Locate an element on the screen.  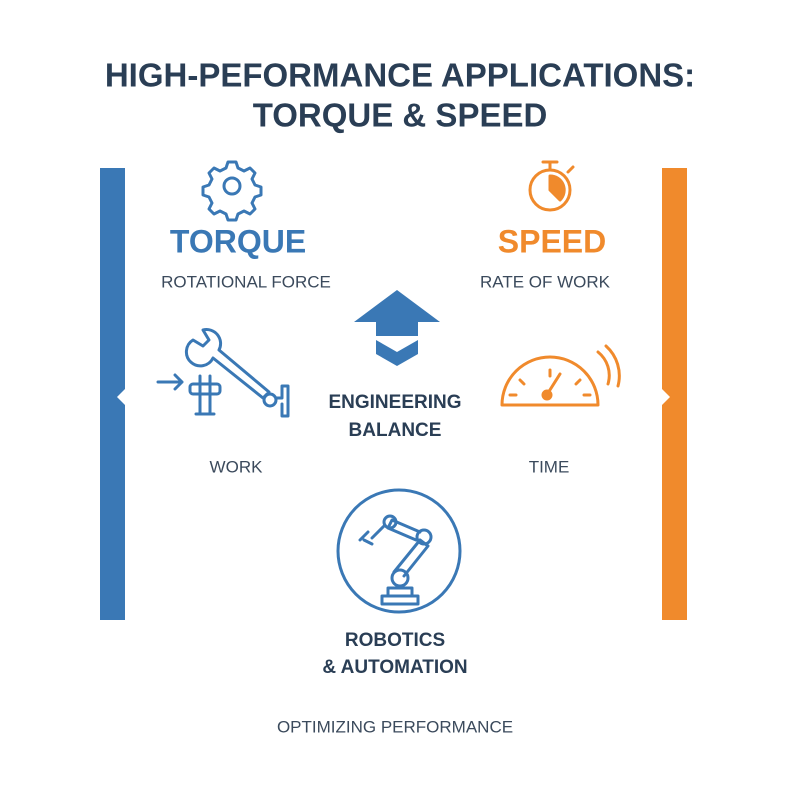
gauge-icon is located at coordinates (560, 375).